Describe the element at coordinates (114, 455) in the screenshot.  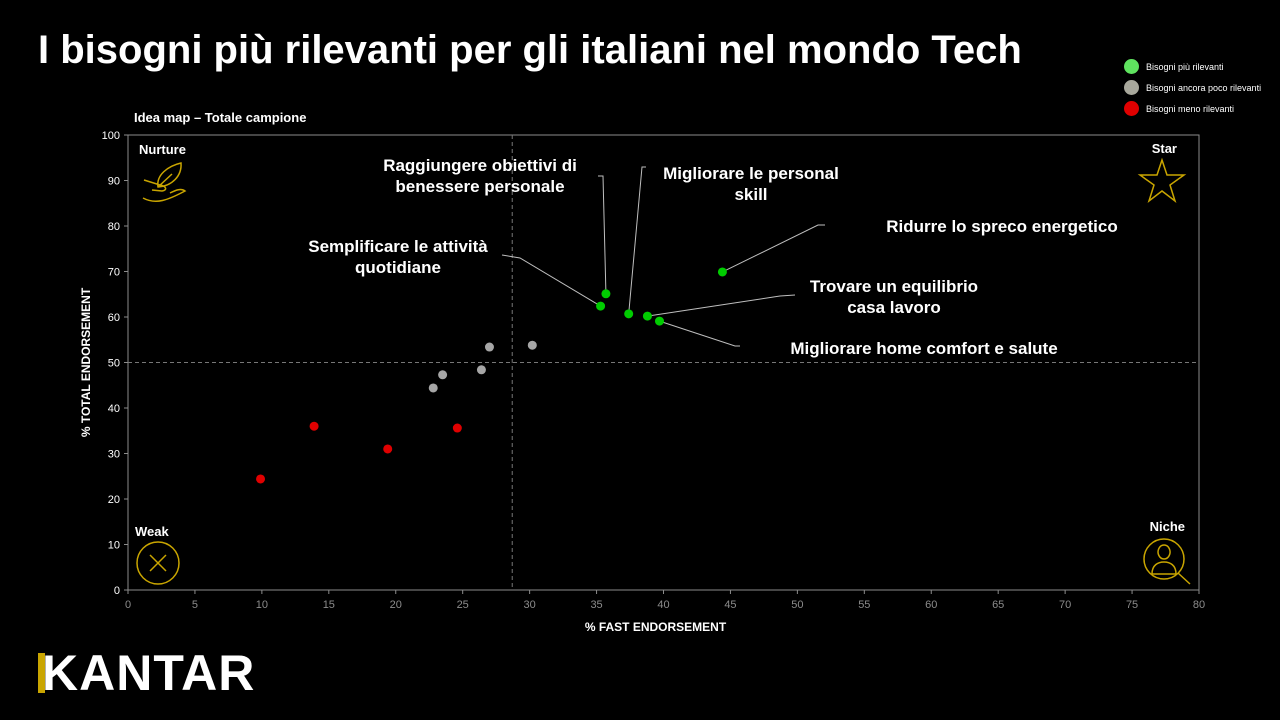
I see `y-tick-label: 30` at that location.